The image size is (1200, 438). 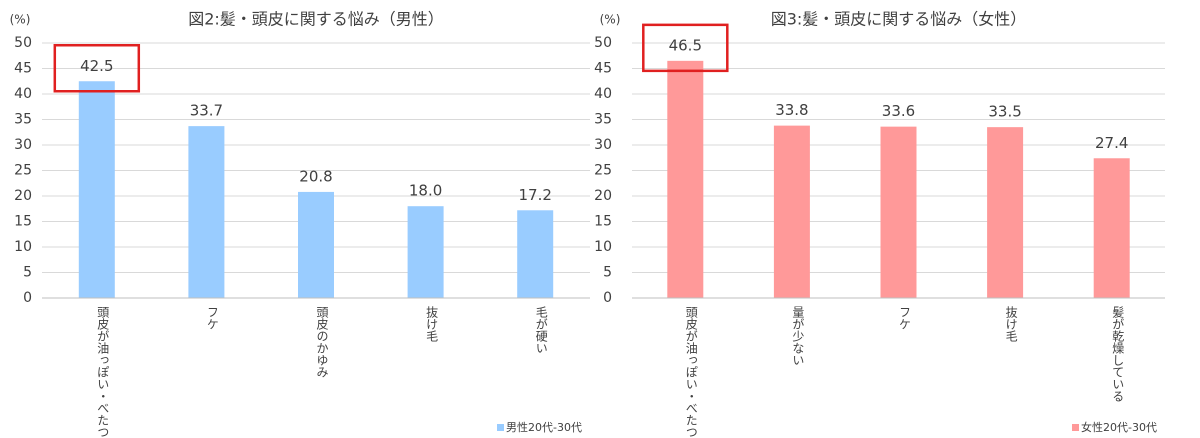 What do you see at coordinates (1119, 427) in the screenshot?
I see `legend-label: 女性20代-30代` at bounding box center [1119, 427].